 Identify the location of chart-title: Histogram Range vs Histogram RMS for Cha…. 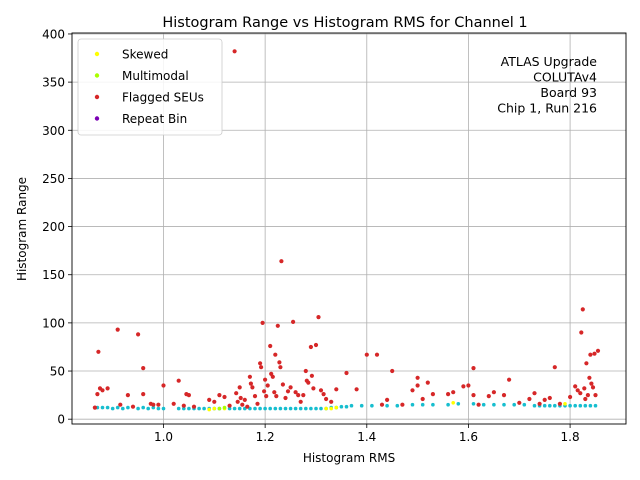
(344, 23).